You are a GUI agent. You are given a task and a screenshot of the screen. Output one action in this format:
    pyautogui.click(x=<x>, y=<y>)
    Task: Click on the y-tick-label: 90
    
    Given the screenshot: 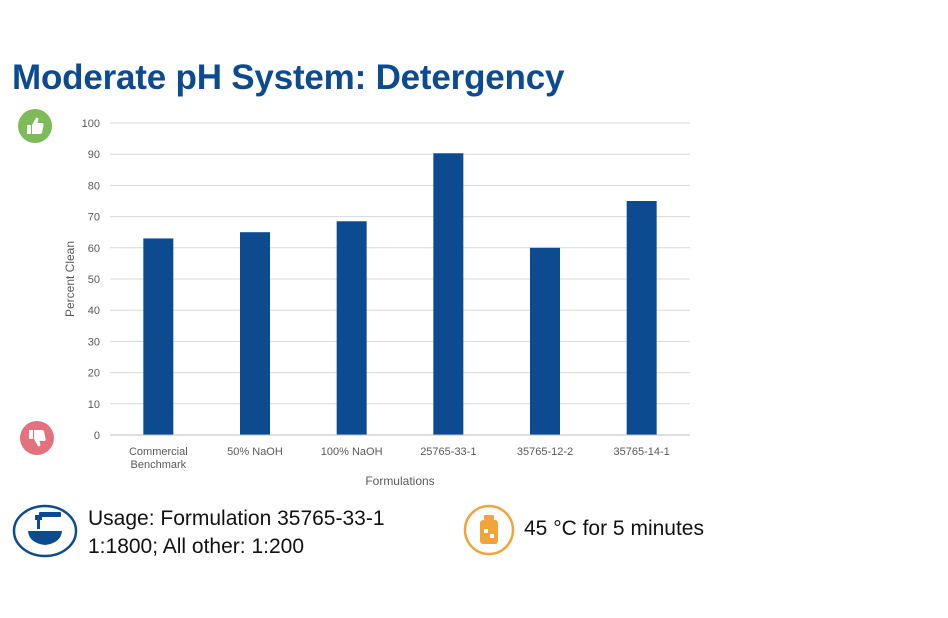 What is the action you would take?
    pyautogui.click(x=94, y=155)
    